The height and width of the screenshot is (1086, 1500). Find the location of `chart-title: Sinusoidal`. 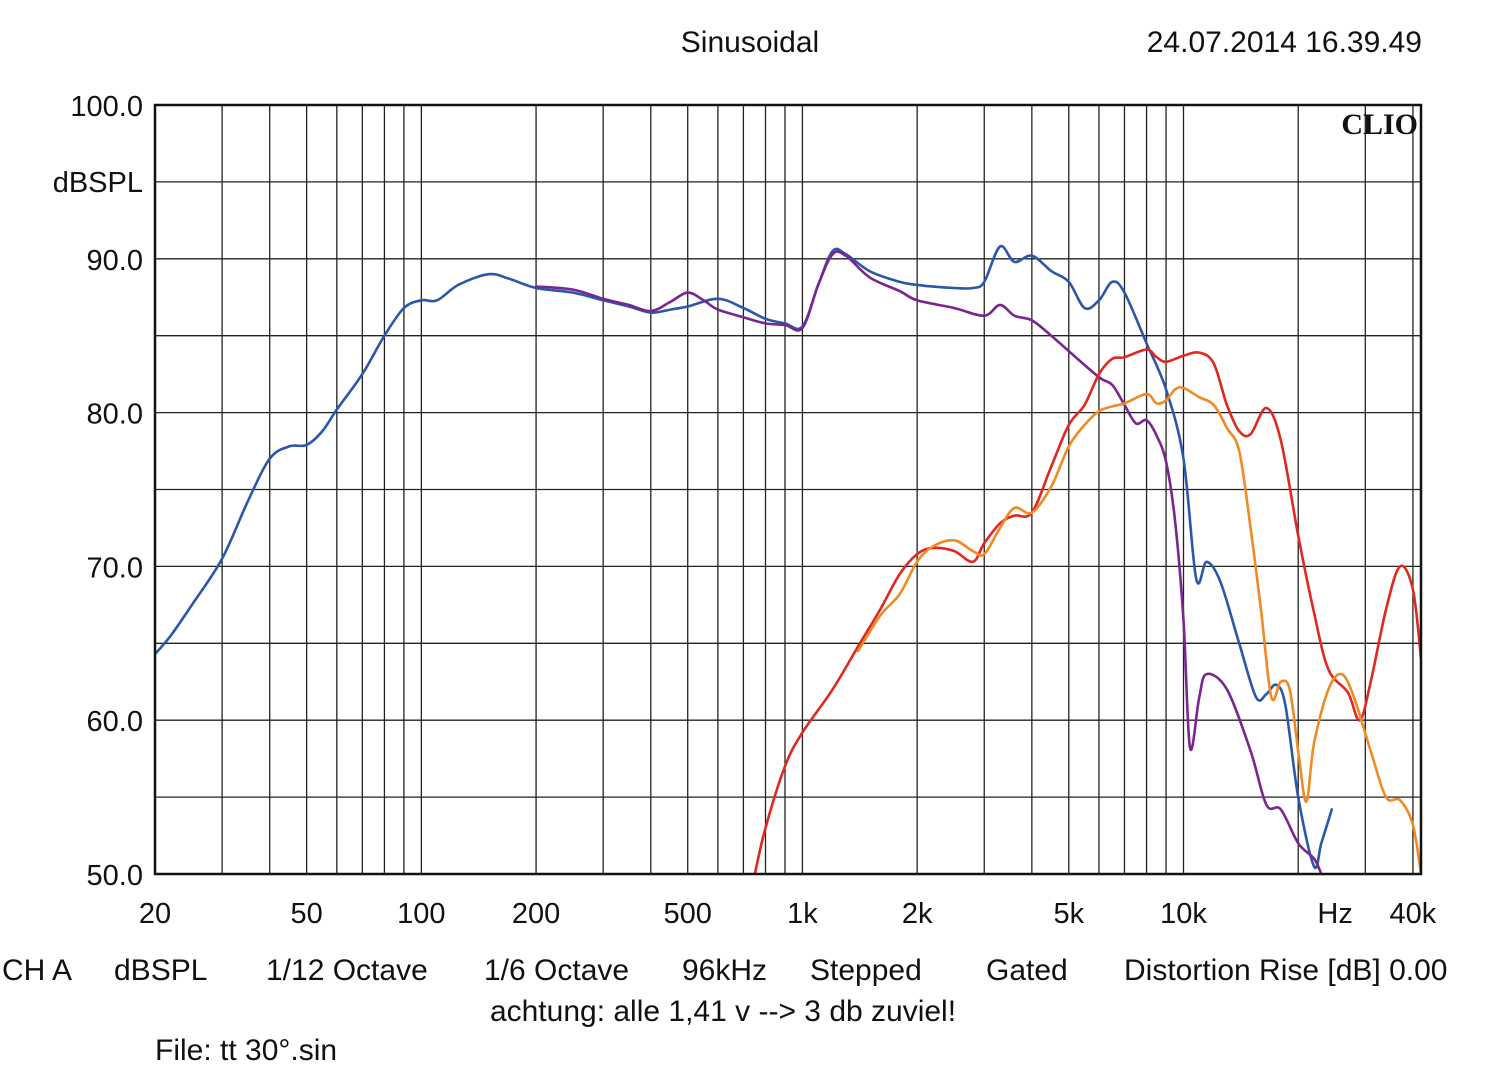

chart-title: Sinusoidal is located at coordinates (750, 42).